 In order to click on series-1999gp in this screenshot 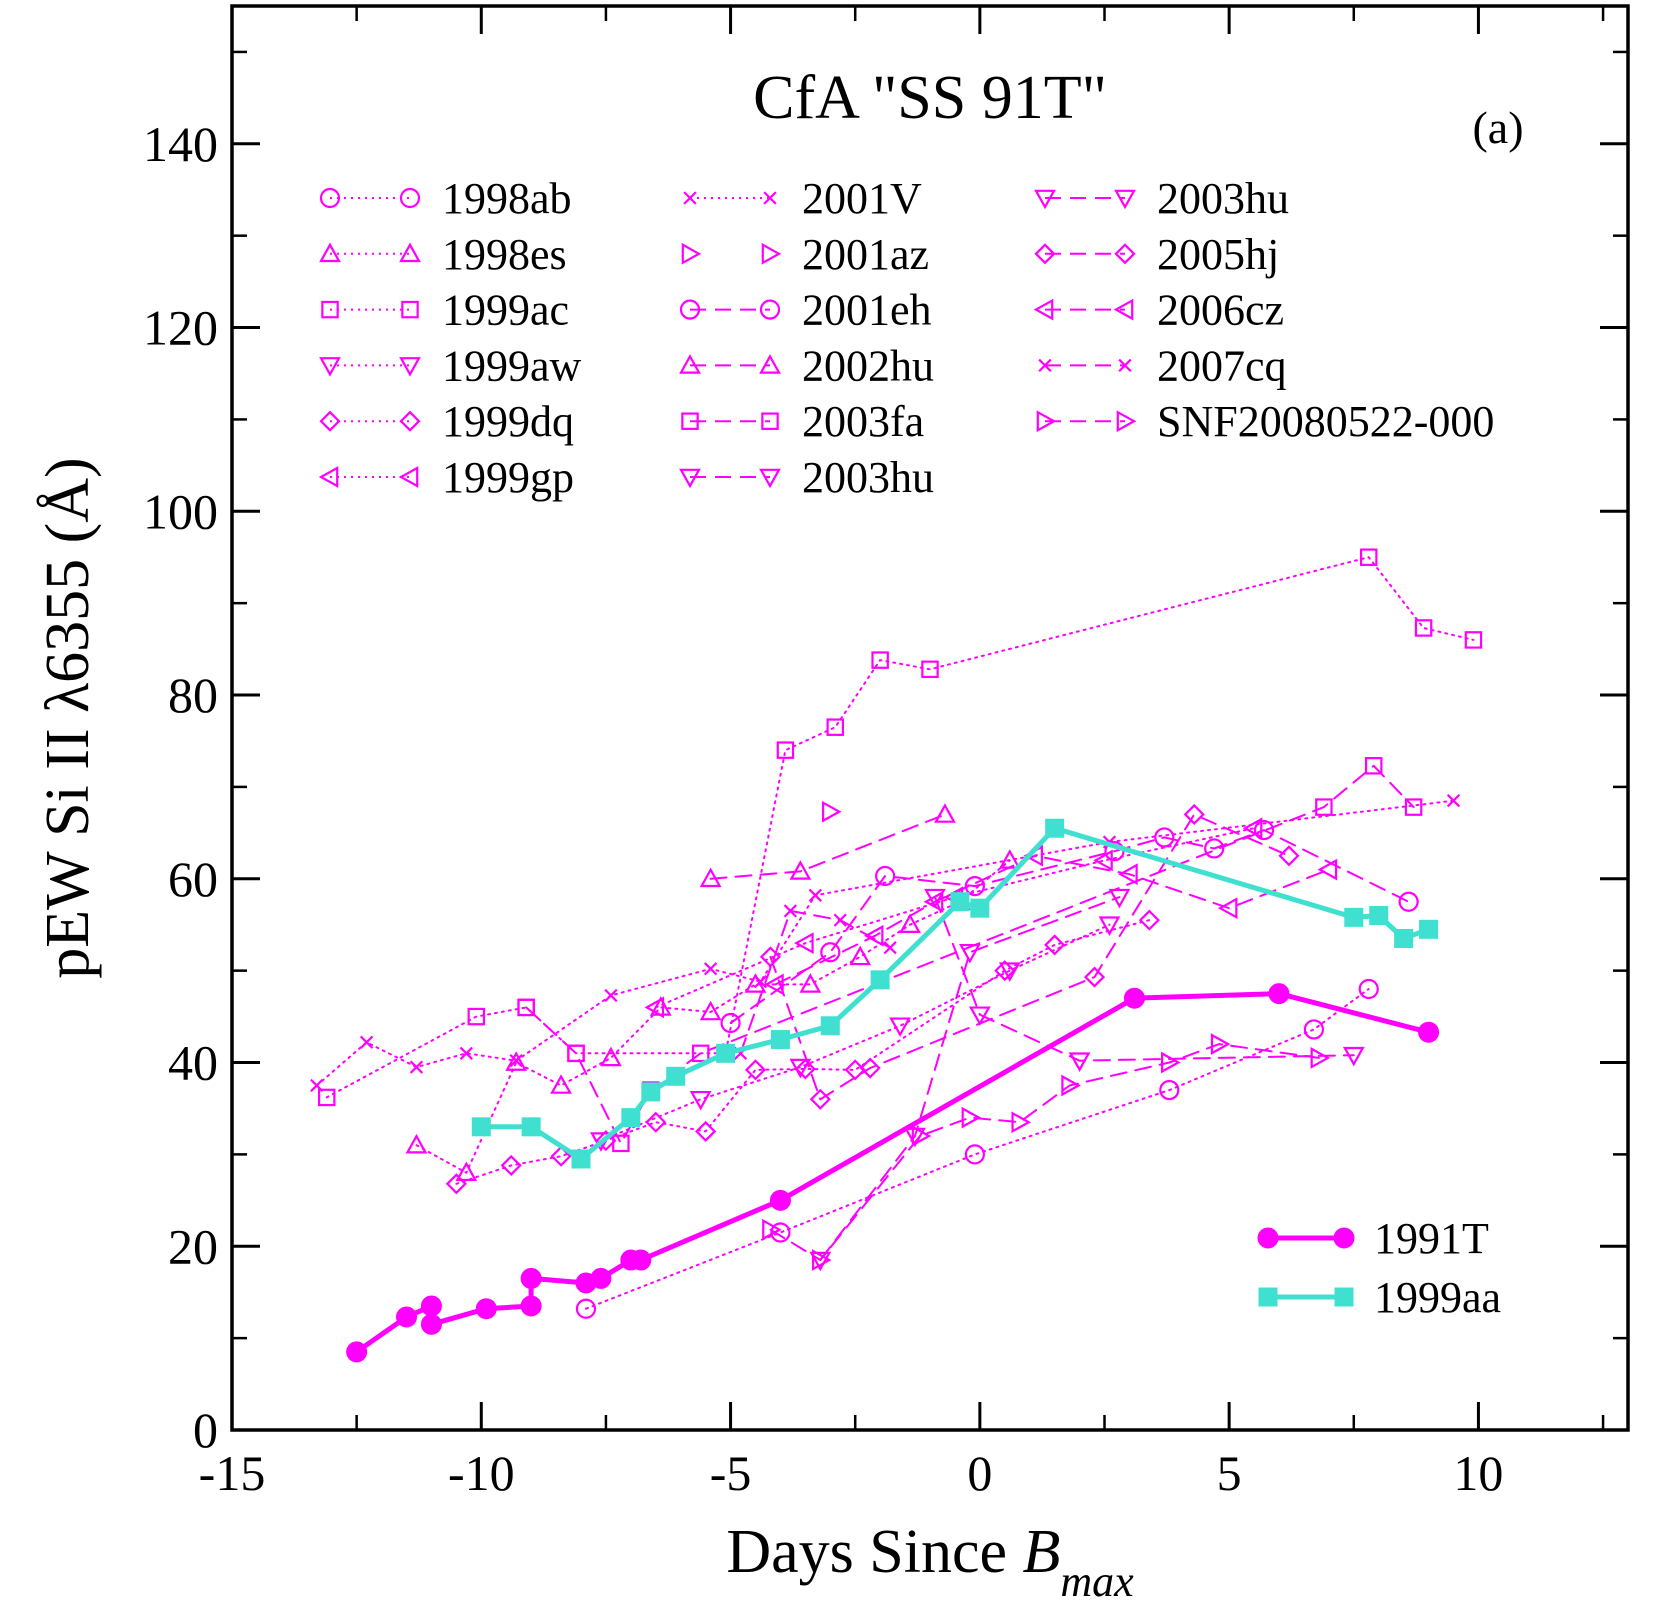, I will do `click(953, 918)`.